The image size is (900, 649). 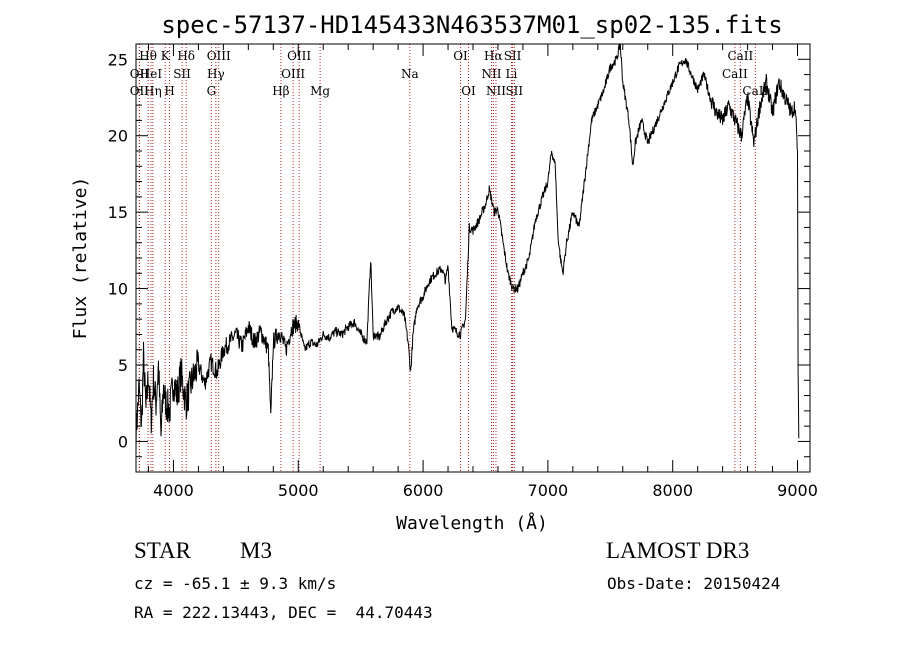 I want to click on y-tick-label-3: 15, so click(x=118, y=212).